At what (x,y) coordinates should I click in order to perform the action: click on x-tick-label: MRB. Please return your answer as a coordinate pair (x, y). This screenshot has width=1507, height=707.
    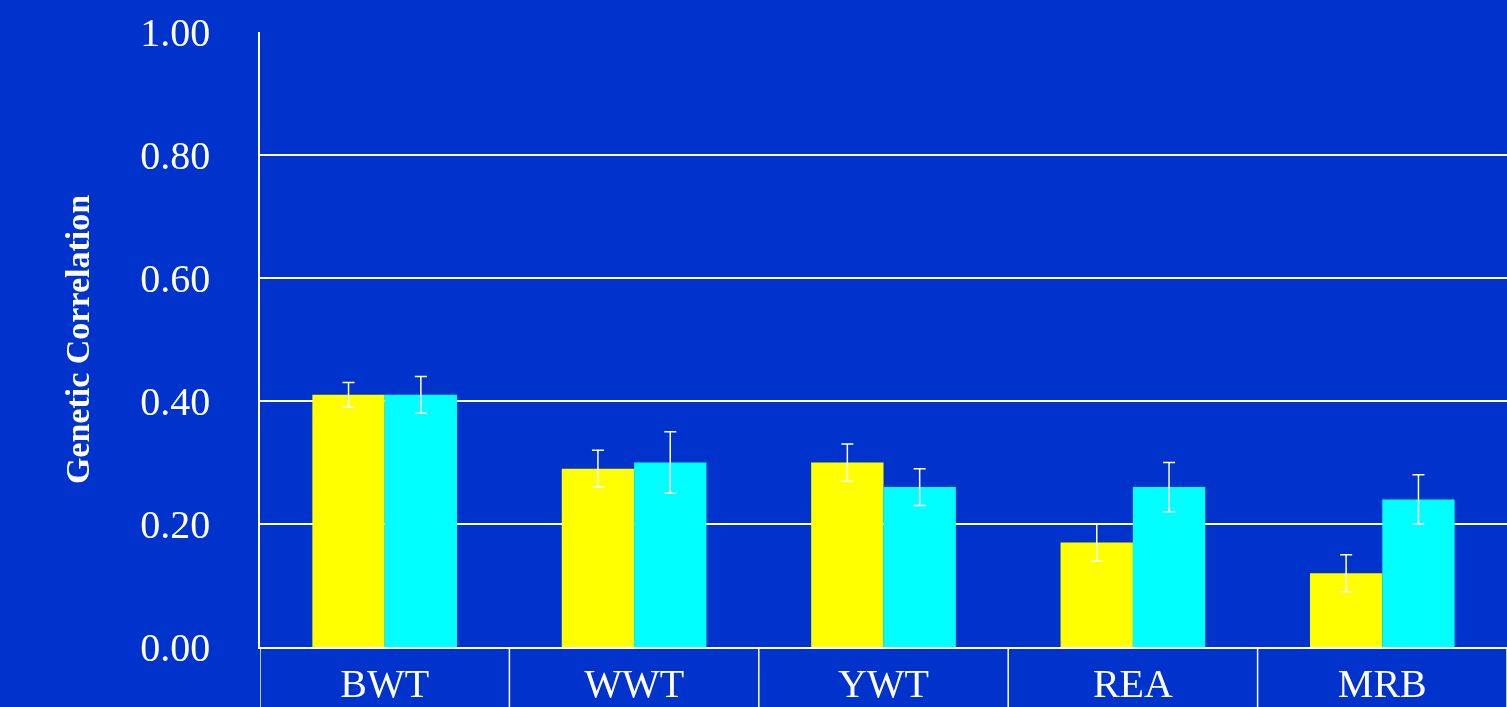
    Looking at the image, I should click on (1382, 683).